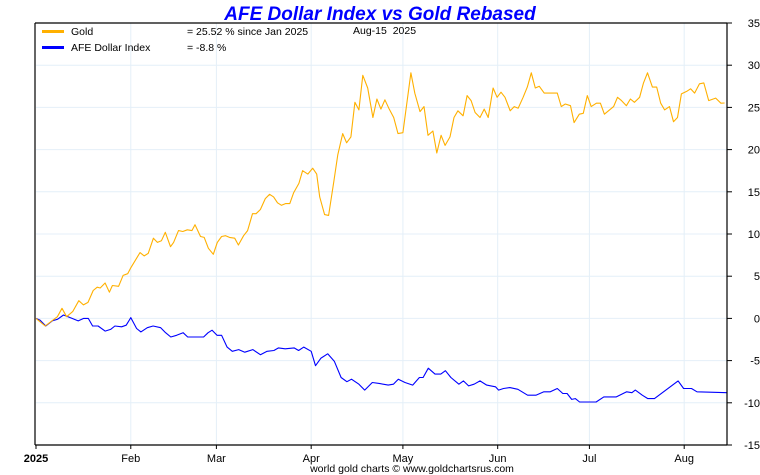 This screenshot has width=760, height=475. What do you see at coordinates (754, 24) in the screenshot?
I see `y-tick-label: 35` at bounding box center [754, 24].